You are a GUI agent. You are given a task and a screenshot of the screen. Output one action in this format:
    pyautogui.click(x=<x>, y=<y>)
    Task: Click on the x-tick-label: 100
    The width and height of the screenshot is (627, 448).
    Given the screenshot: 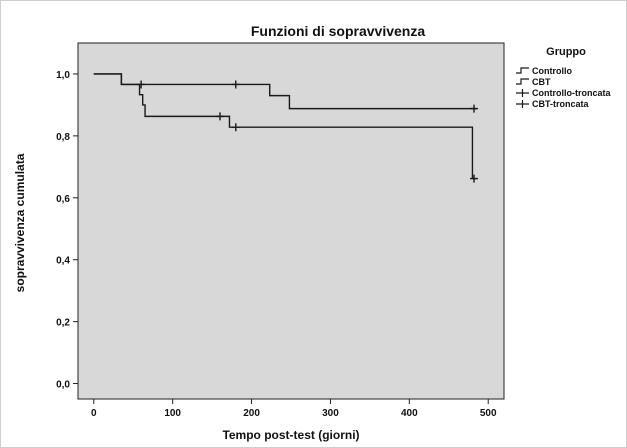 What is the action you would take?
    pyautogui.click(x=172, y=413)
    